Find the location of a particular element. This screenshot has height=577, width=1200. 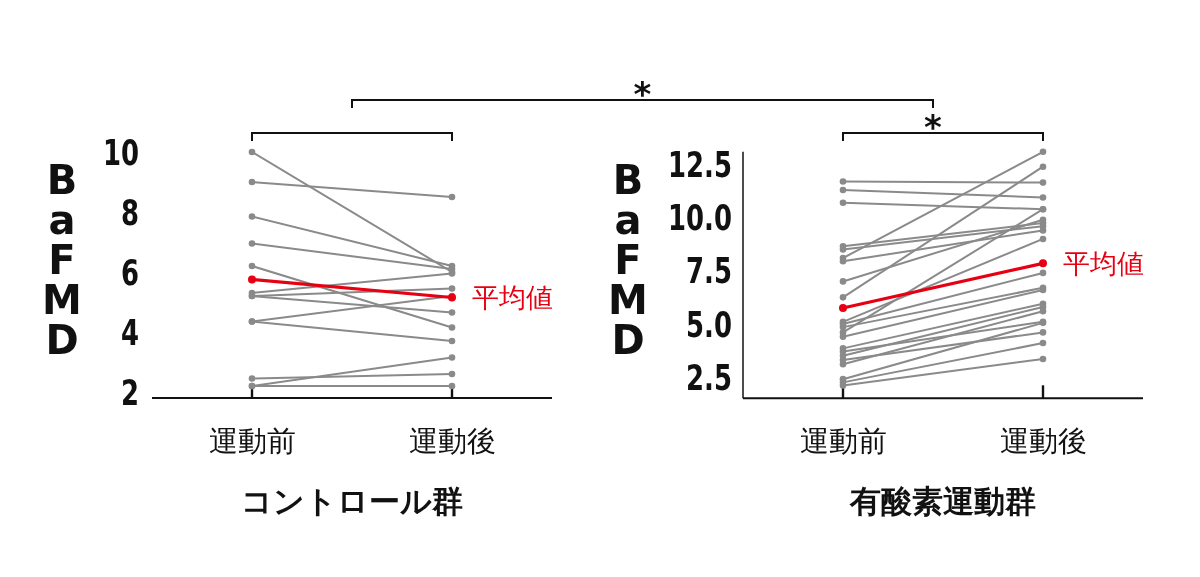

y-tick-label: 5.0 is located at coordinates (709, 324).